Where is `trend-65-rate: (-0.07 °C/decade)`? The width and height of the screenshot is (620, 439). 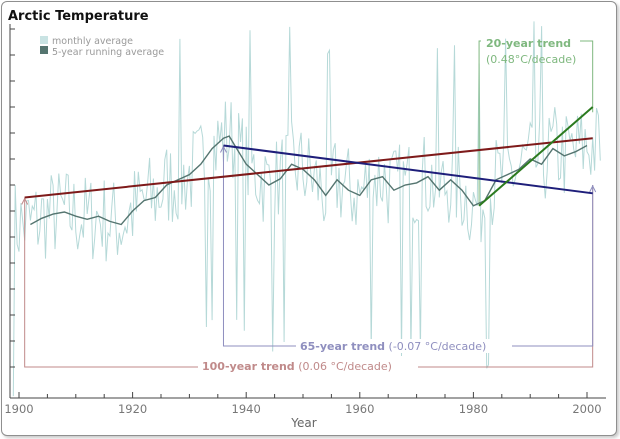
trend-65-rate: (-0.07 °C/decade) is located at coordinates (438, 346).